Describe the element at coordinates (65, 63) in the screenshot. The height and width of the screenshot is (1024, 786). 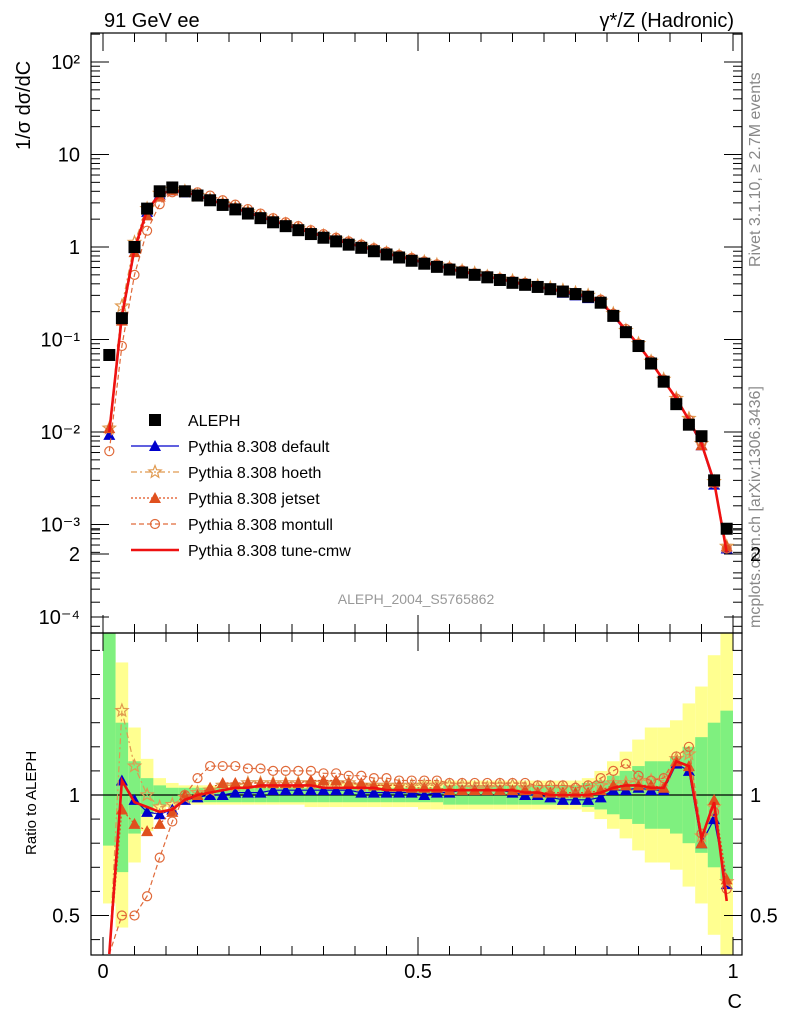
I see `main-y-tick-label: 10²` at that location.